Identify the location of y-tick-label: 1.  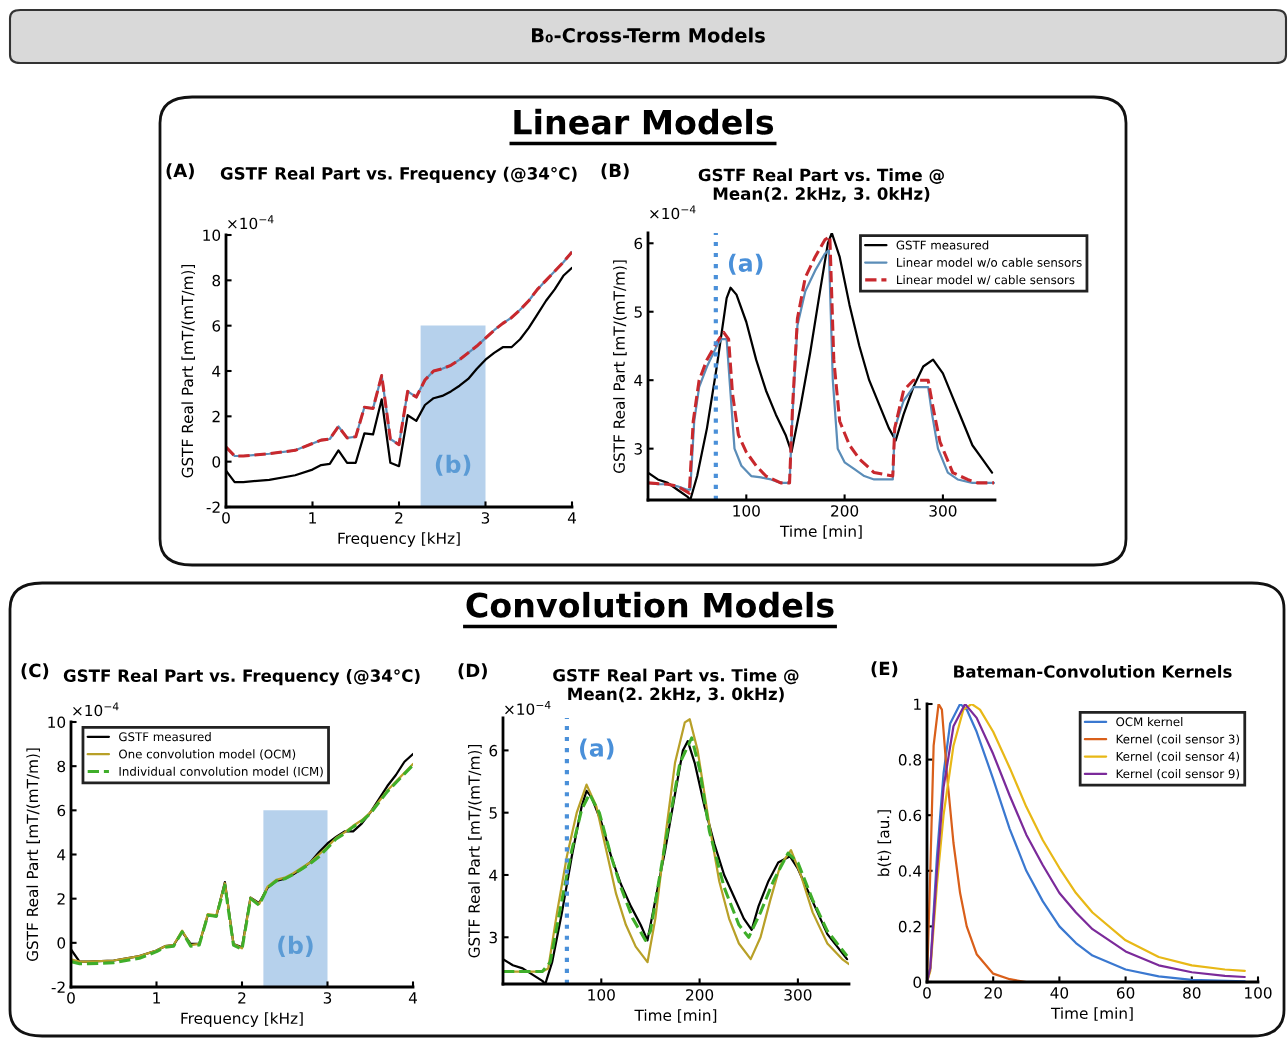
(917, 704).